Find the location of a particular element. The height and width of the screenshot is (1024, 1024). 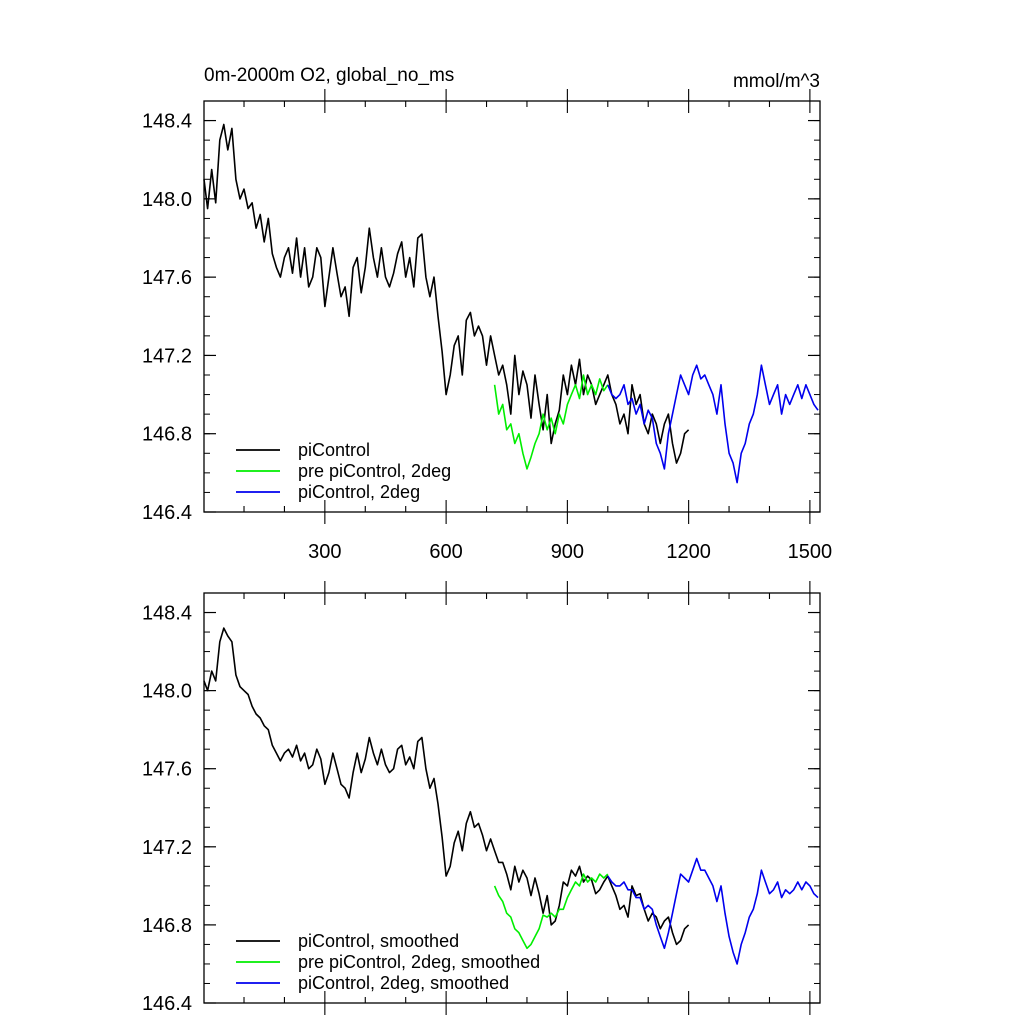

legend-label: piControl, smoothed is located at coordinates (378, 941).